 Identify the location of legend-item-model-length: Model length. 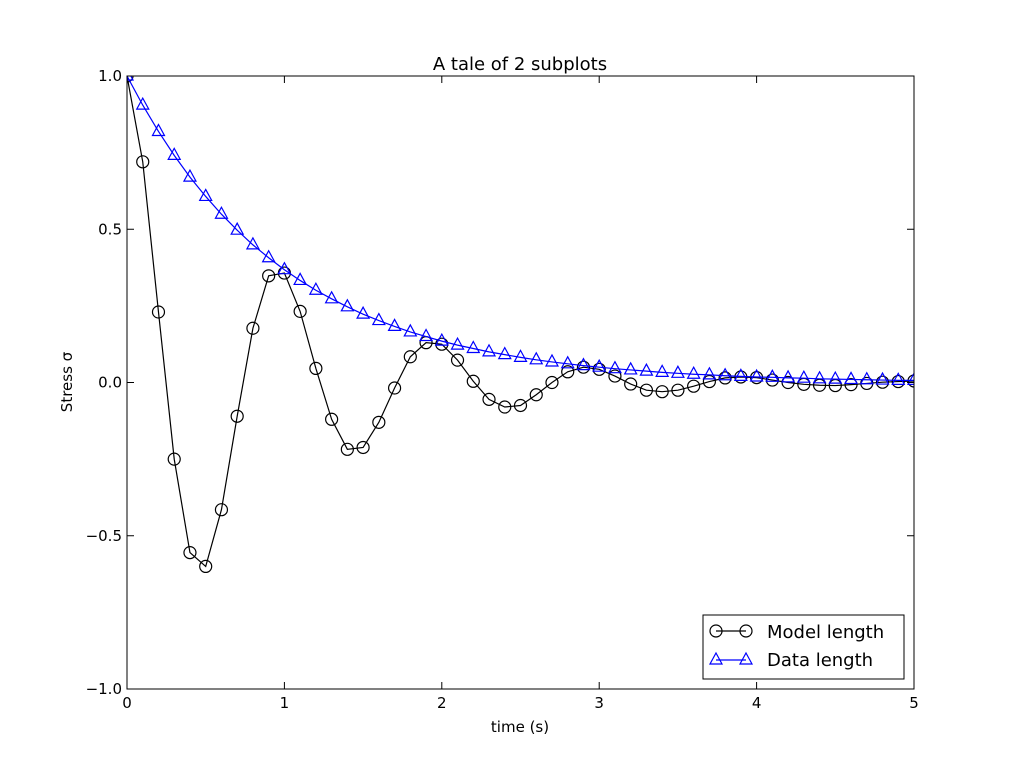
(796, 632).